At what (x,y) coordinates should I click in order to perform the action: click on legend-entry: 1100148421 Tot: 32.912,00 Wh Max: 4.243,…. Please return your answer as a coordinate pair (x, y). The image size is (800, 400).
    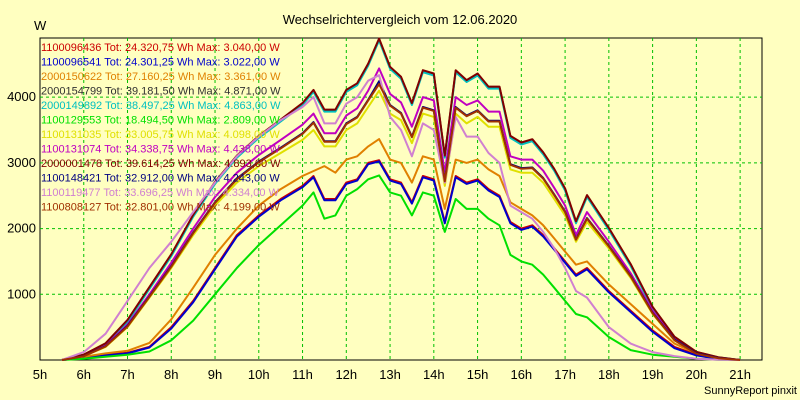
    Looking at the image, I should click on (160, 179).